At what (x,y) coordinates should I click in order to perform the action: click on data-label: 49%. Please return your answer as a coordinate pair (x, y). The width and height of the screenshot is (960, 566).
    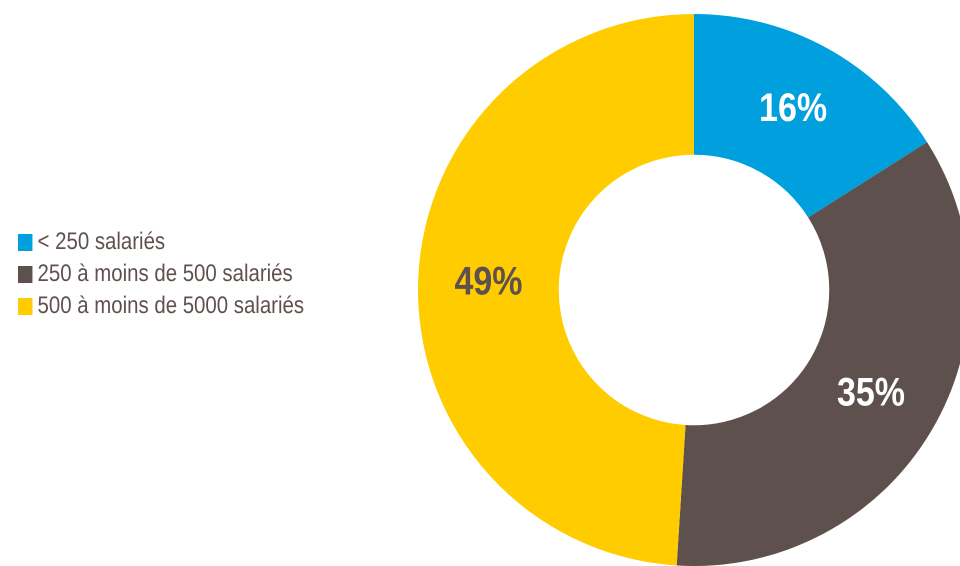
    Looking at the image, I should click on (488, 281).